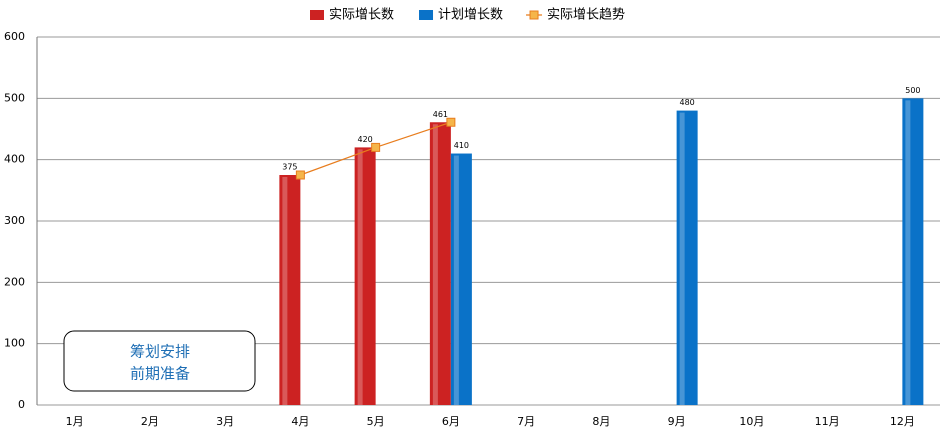  Describe the element at coordinates (14, 220) in the screenshot. I see `y-tick-label: 300` at that location.